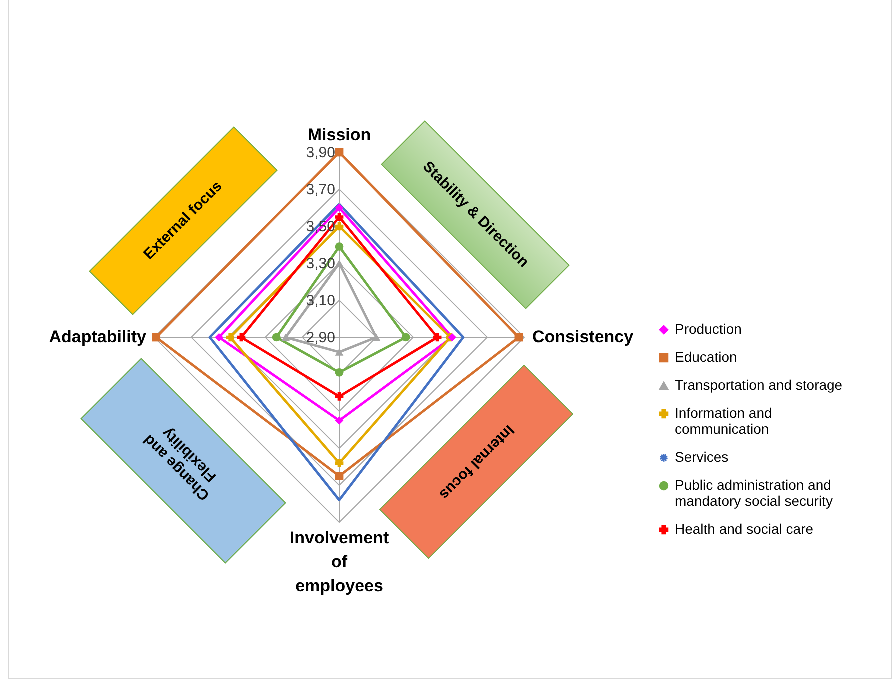 This screenshot has height=681, width=894. I want to click on legend-label: Education, so click(706, 357).